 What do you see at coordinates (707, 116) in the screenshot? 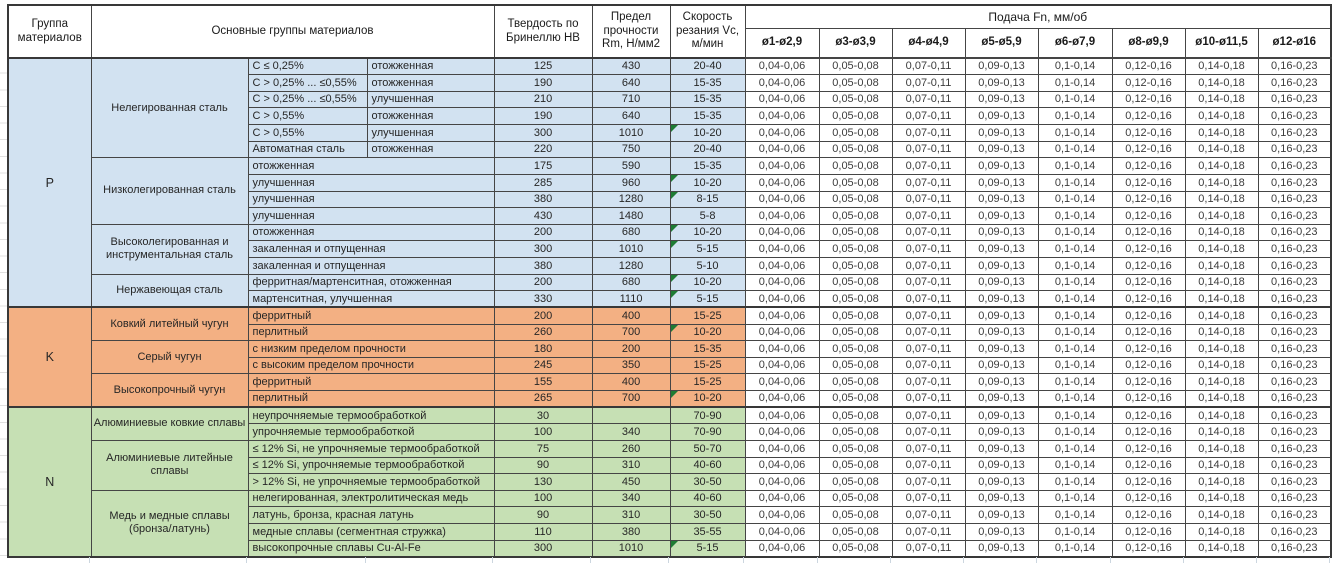
I see `speed-cell: 15-35` at bounding box center [707, 116].